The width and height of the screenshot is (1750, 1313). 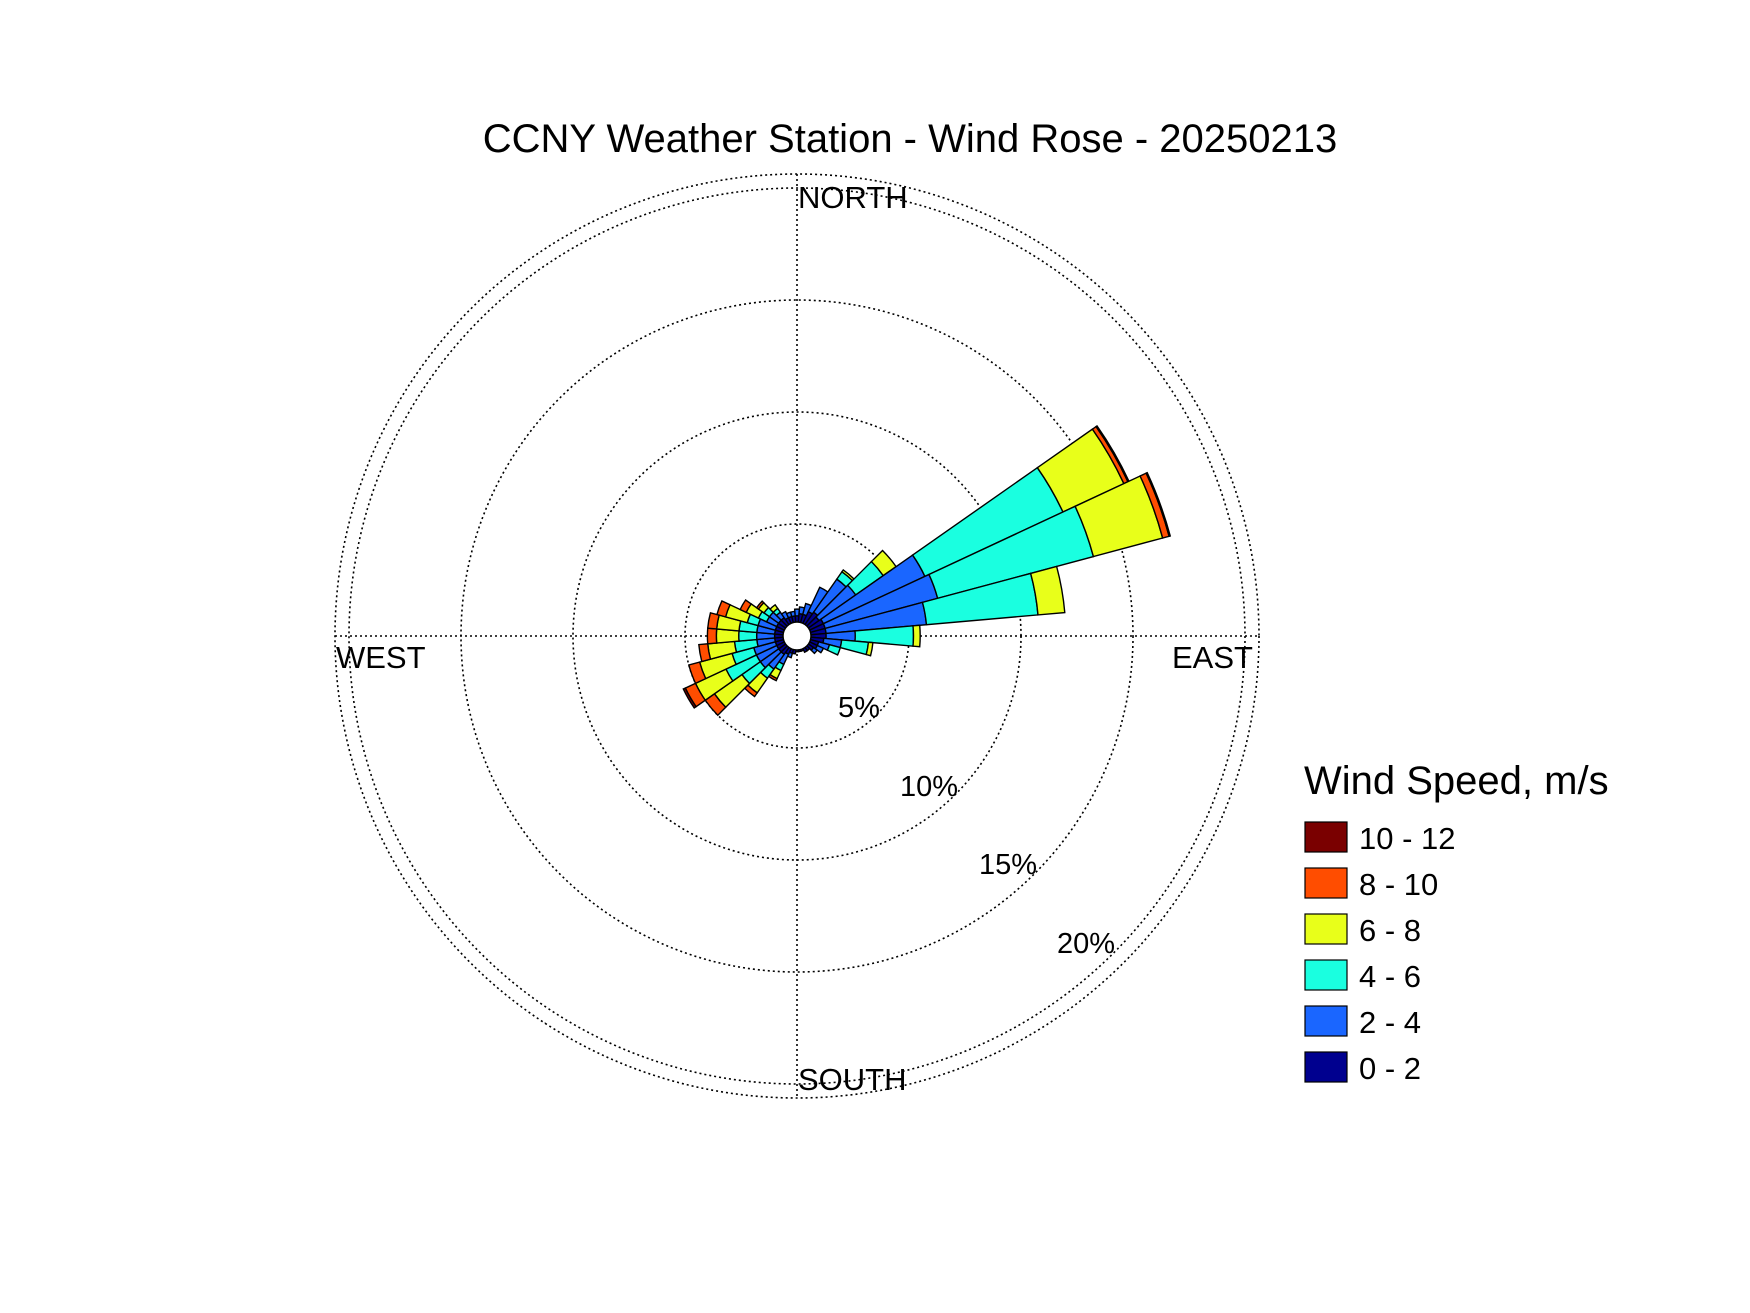 I want to click on north-label: NORTH, so click(x=853, y=197).